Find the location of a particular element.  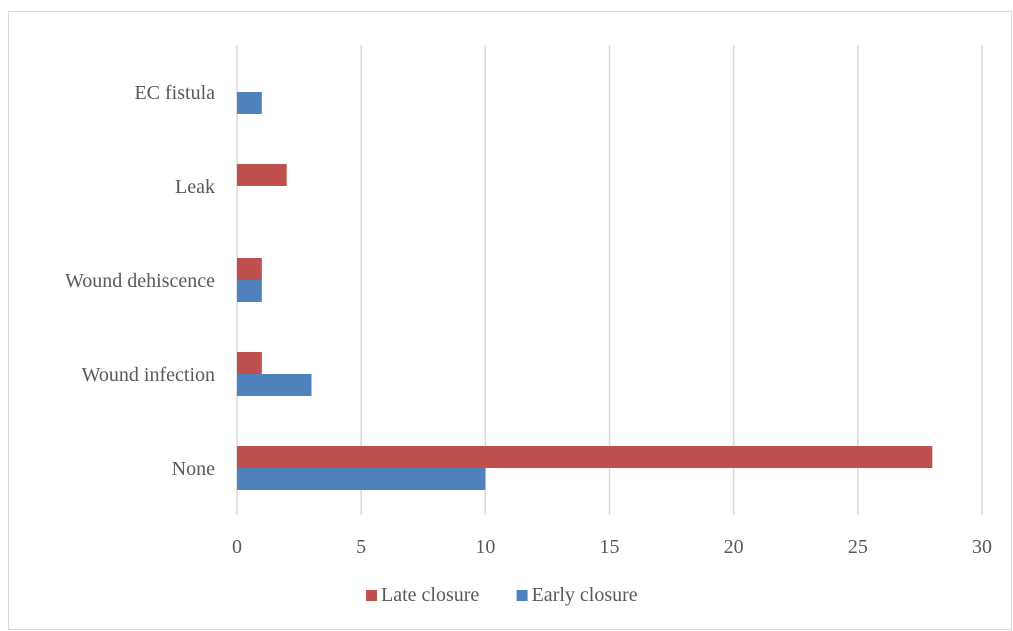

category-label: EC fistula is located at coordinates (174, 93).